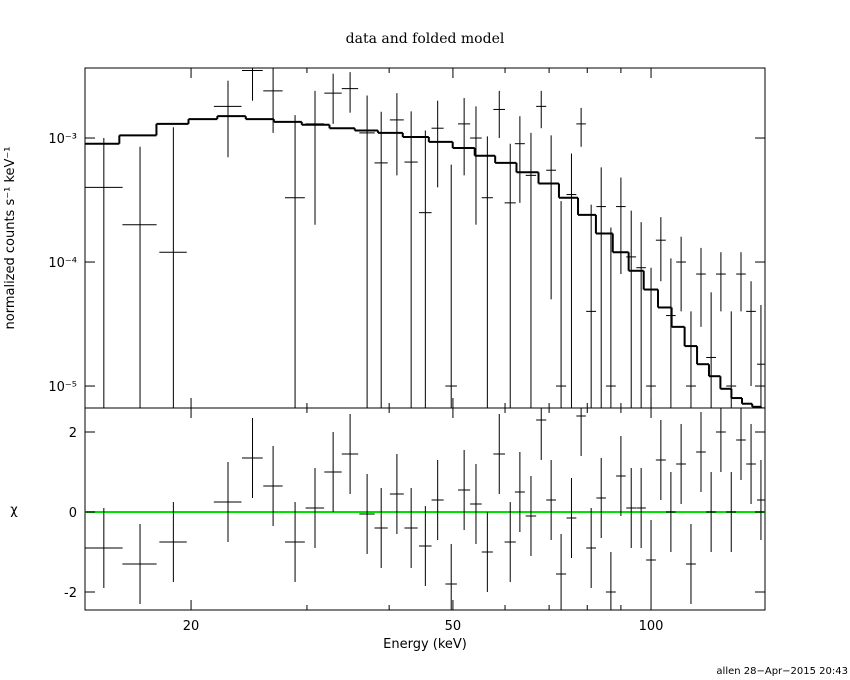  Describe the element at coordinates (651, 626) in the screenshot. I see `x-tick-label: 100` at that location.